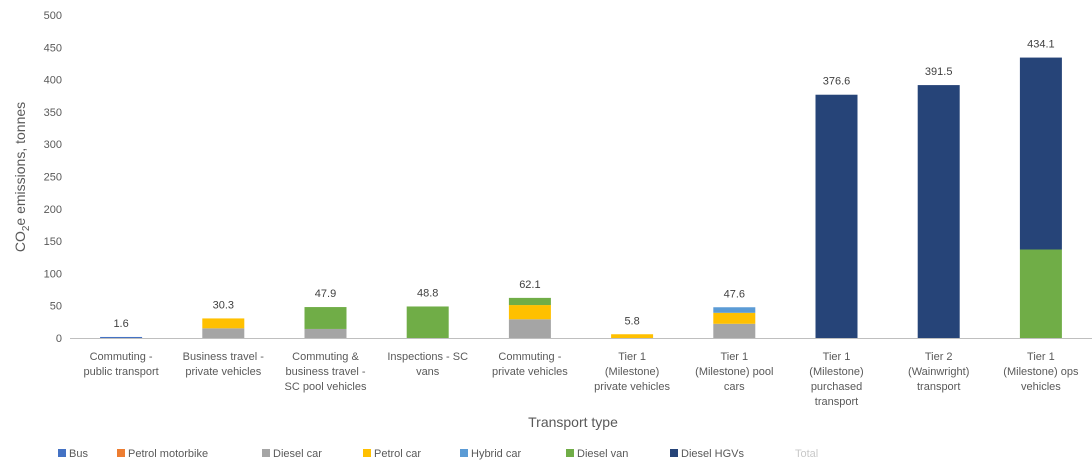 This screenshot has height=467, width=1092. Describe the element at coordinates (224, 364) in the screenshot. I see `x-tick-label: Business travel -private vehicles` at that location.